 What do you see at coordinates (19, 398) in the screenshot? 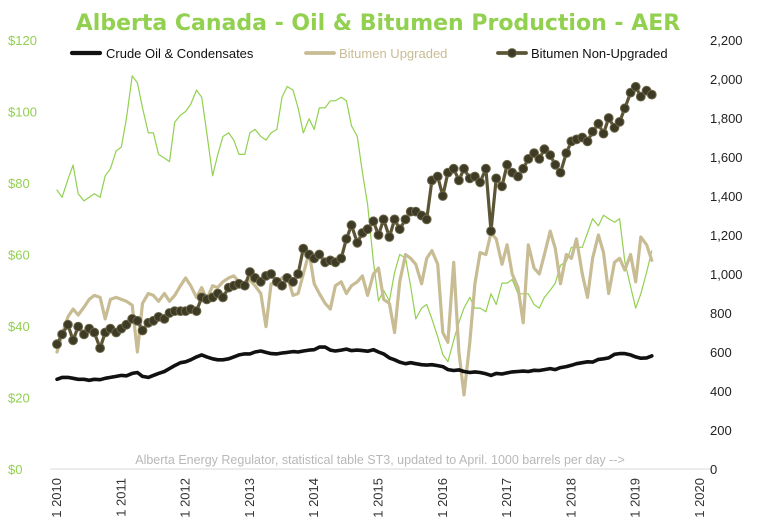
I see `left-tick-label: $20` at bounding box center [19, 398].